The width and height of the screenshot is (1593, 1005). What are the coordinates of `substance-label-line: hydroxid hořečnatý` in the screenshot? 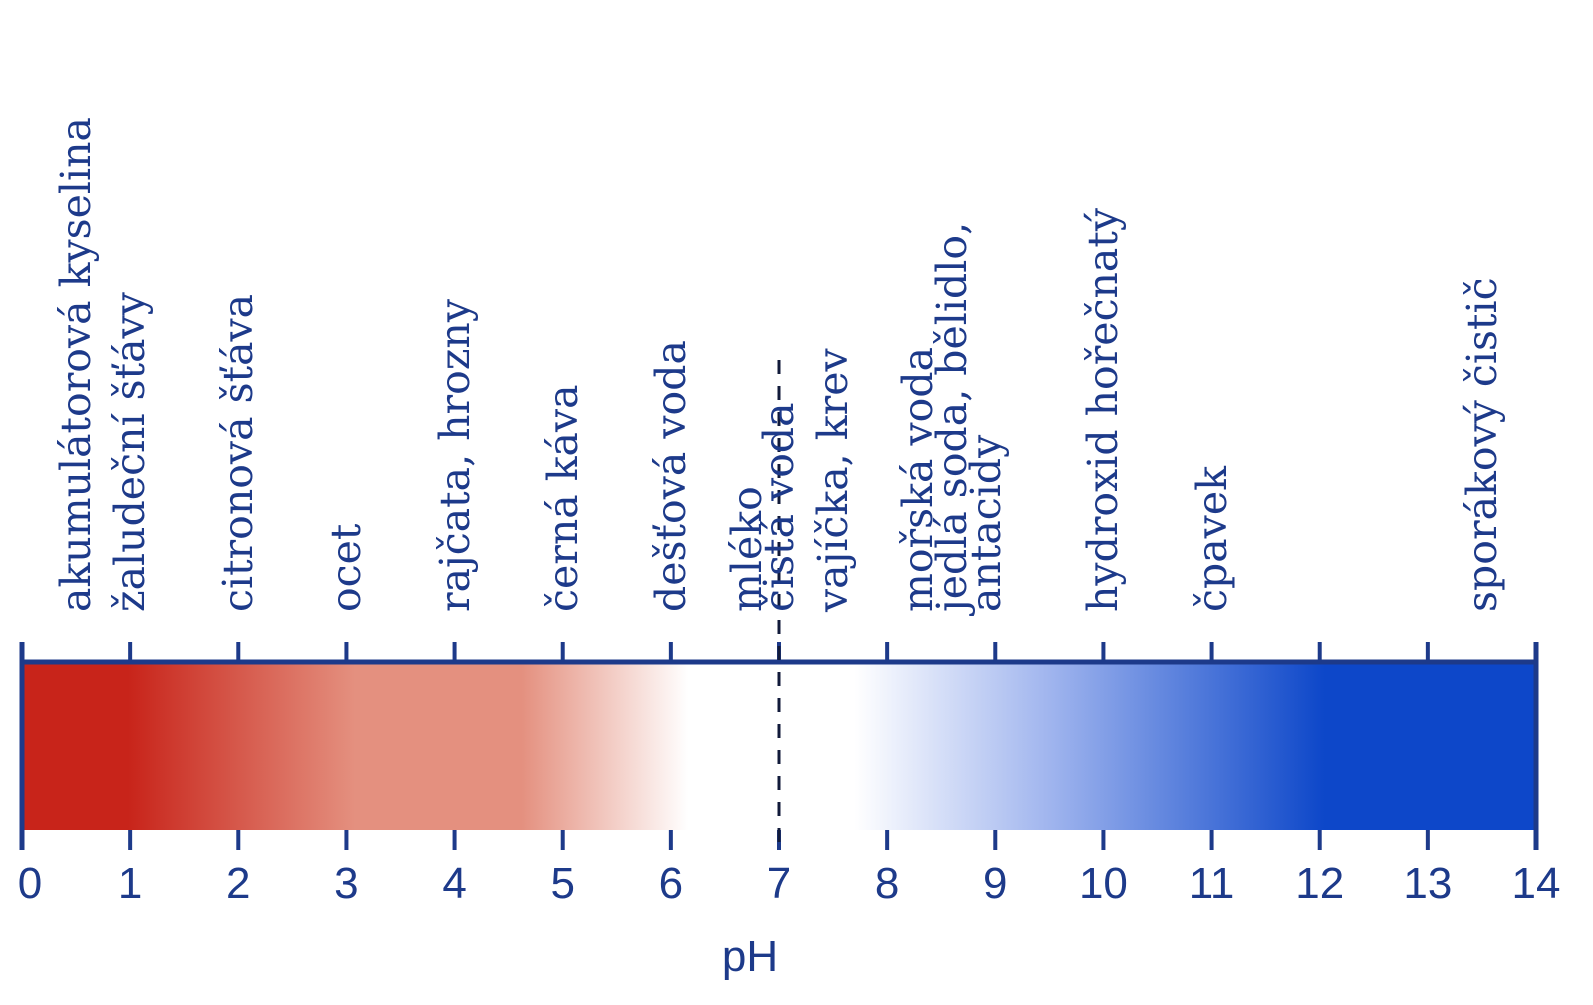 It's located at (1103, 409).